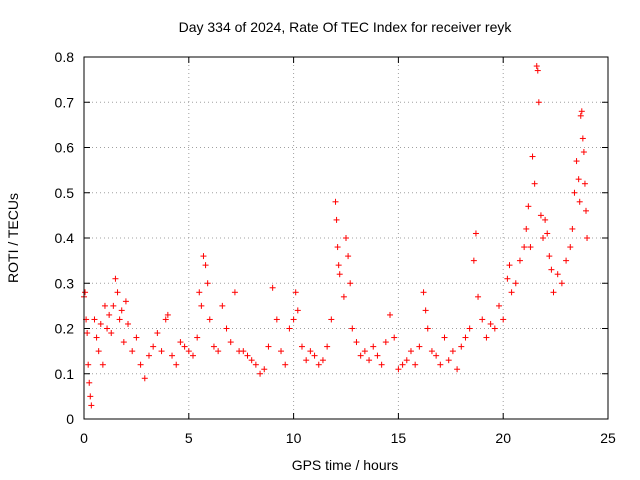  I want to click on y-tick-label-7: 0.7, so click(65, 102).